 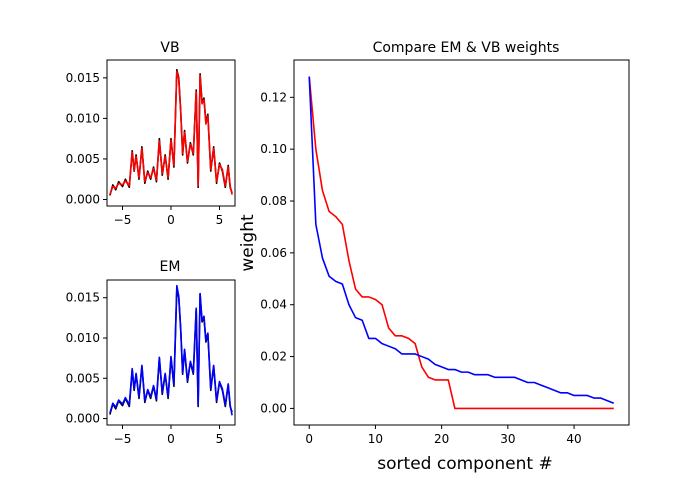 I want to click on compare-y-tick-label: 0.04, so click(x=273, y=305).